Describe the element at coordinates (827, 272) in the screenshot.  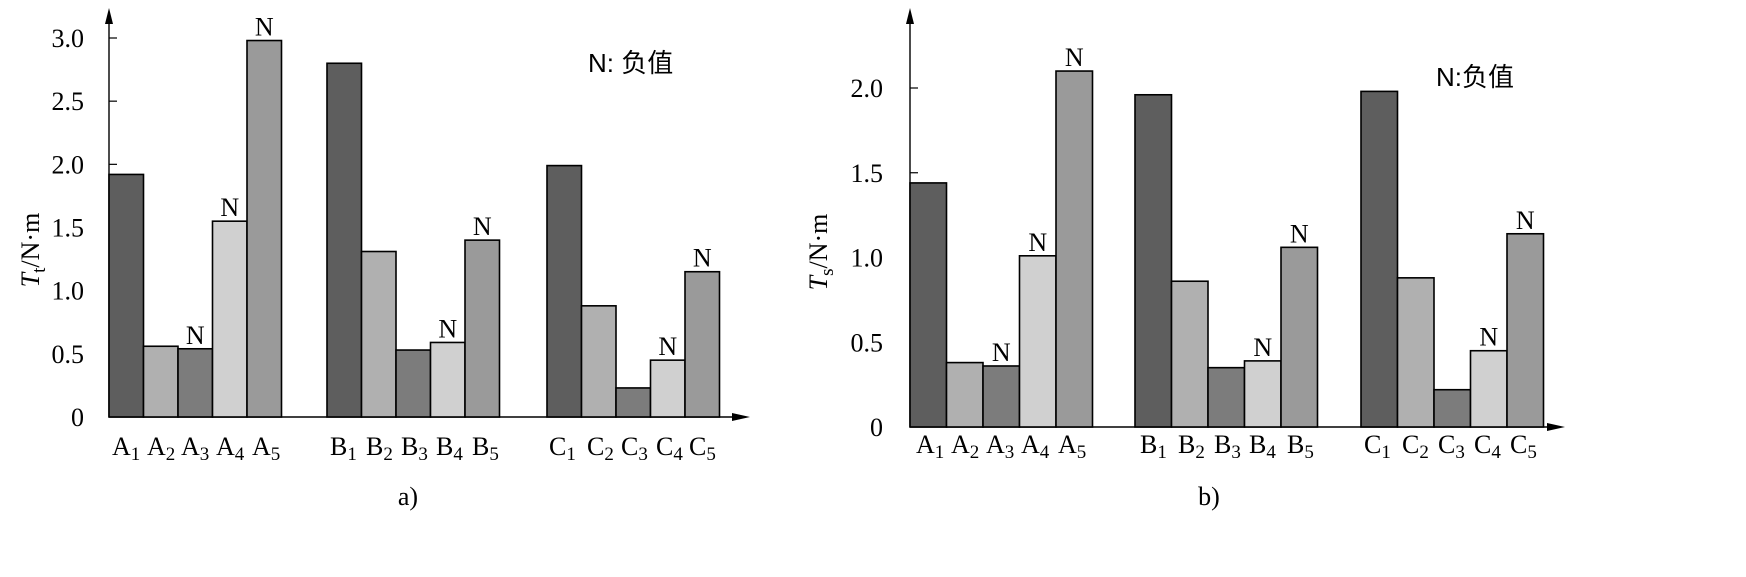
I see `y-axis-label-subscript: s` at that location.